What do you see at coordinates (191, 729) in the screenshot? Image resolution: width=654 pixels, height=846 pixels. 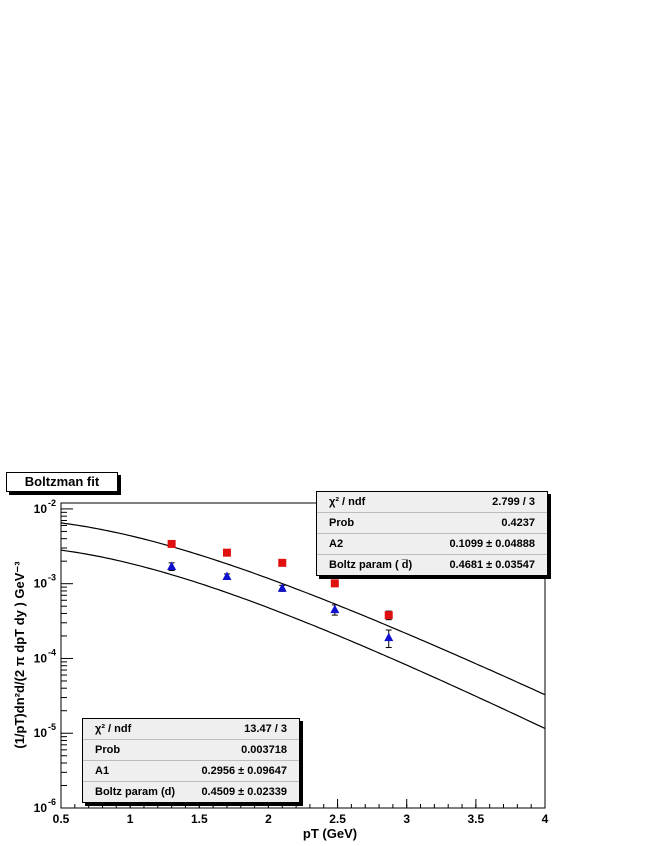 I see `stats-row: χ² / ndf 13.47 / 3` at bounding box center [191, 729].